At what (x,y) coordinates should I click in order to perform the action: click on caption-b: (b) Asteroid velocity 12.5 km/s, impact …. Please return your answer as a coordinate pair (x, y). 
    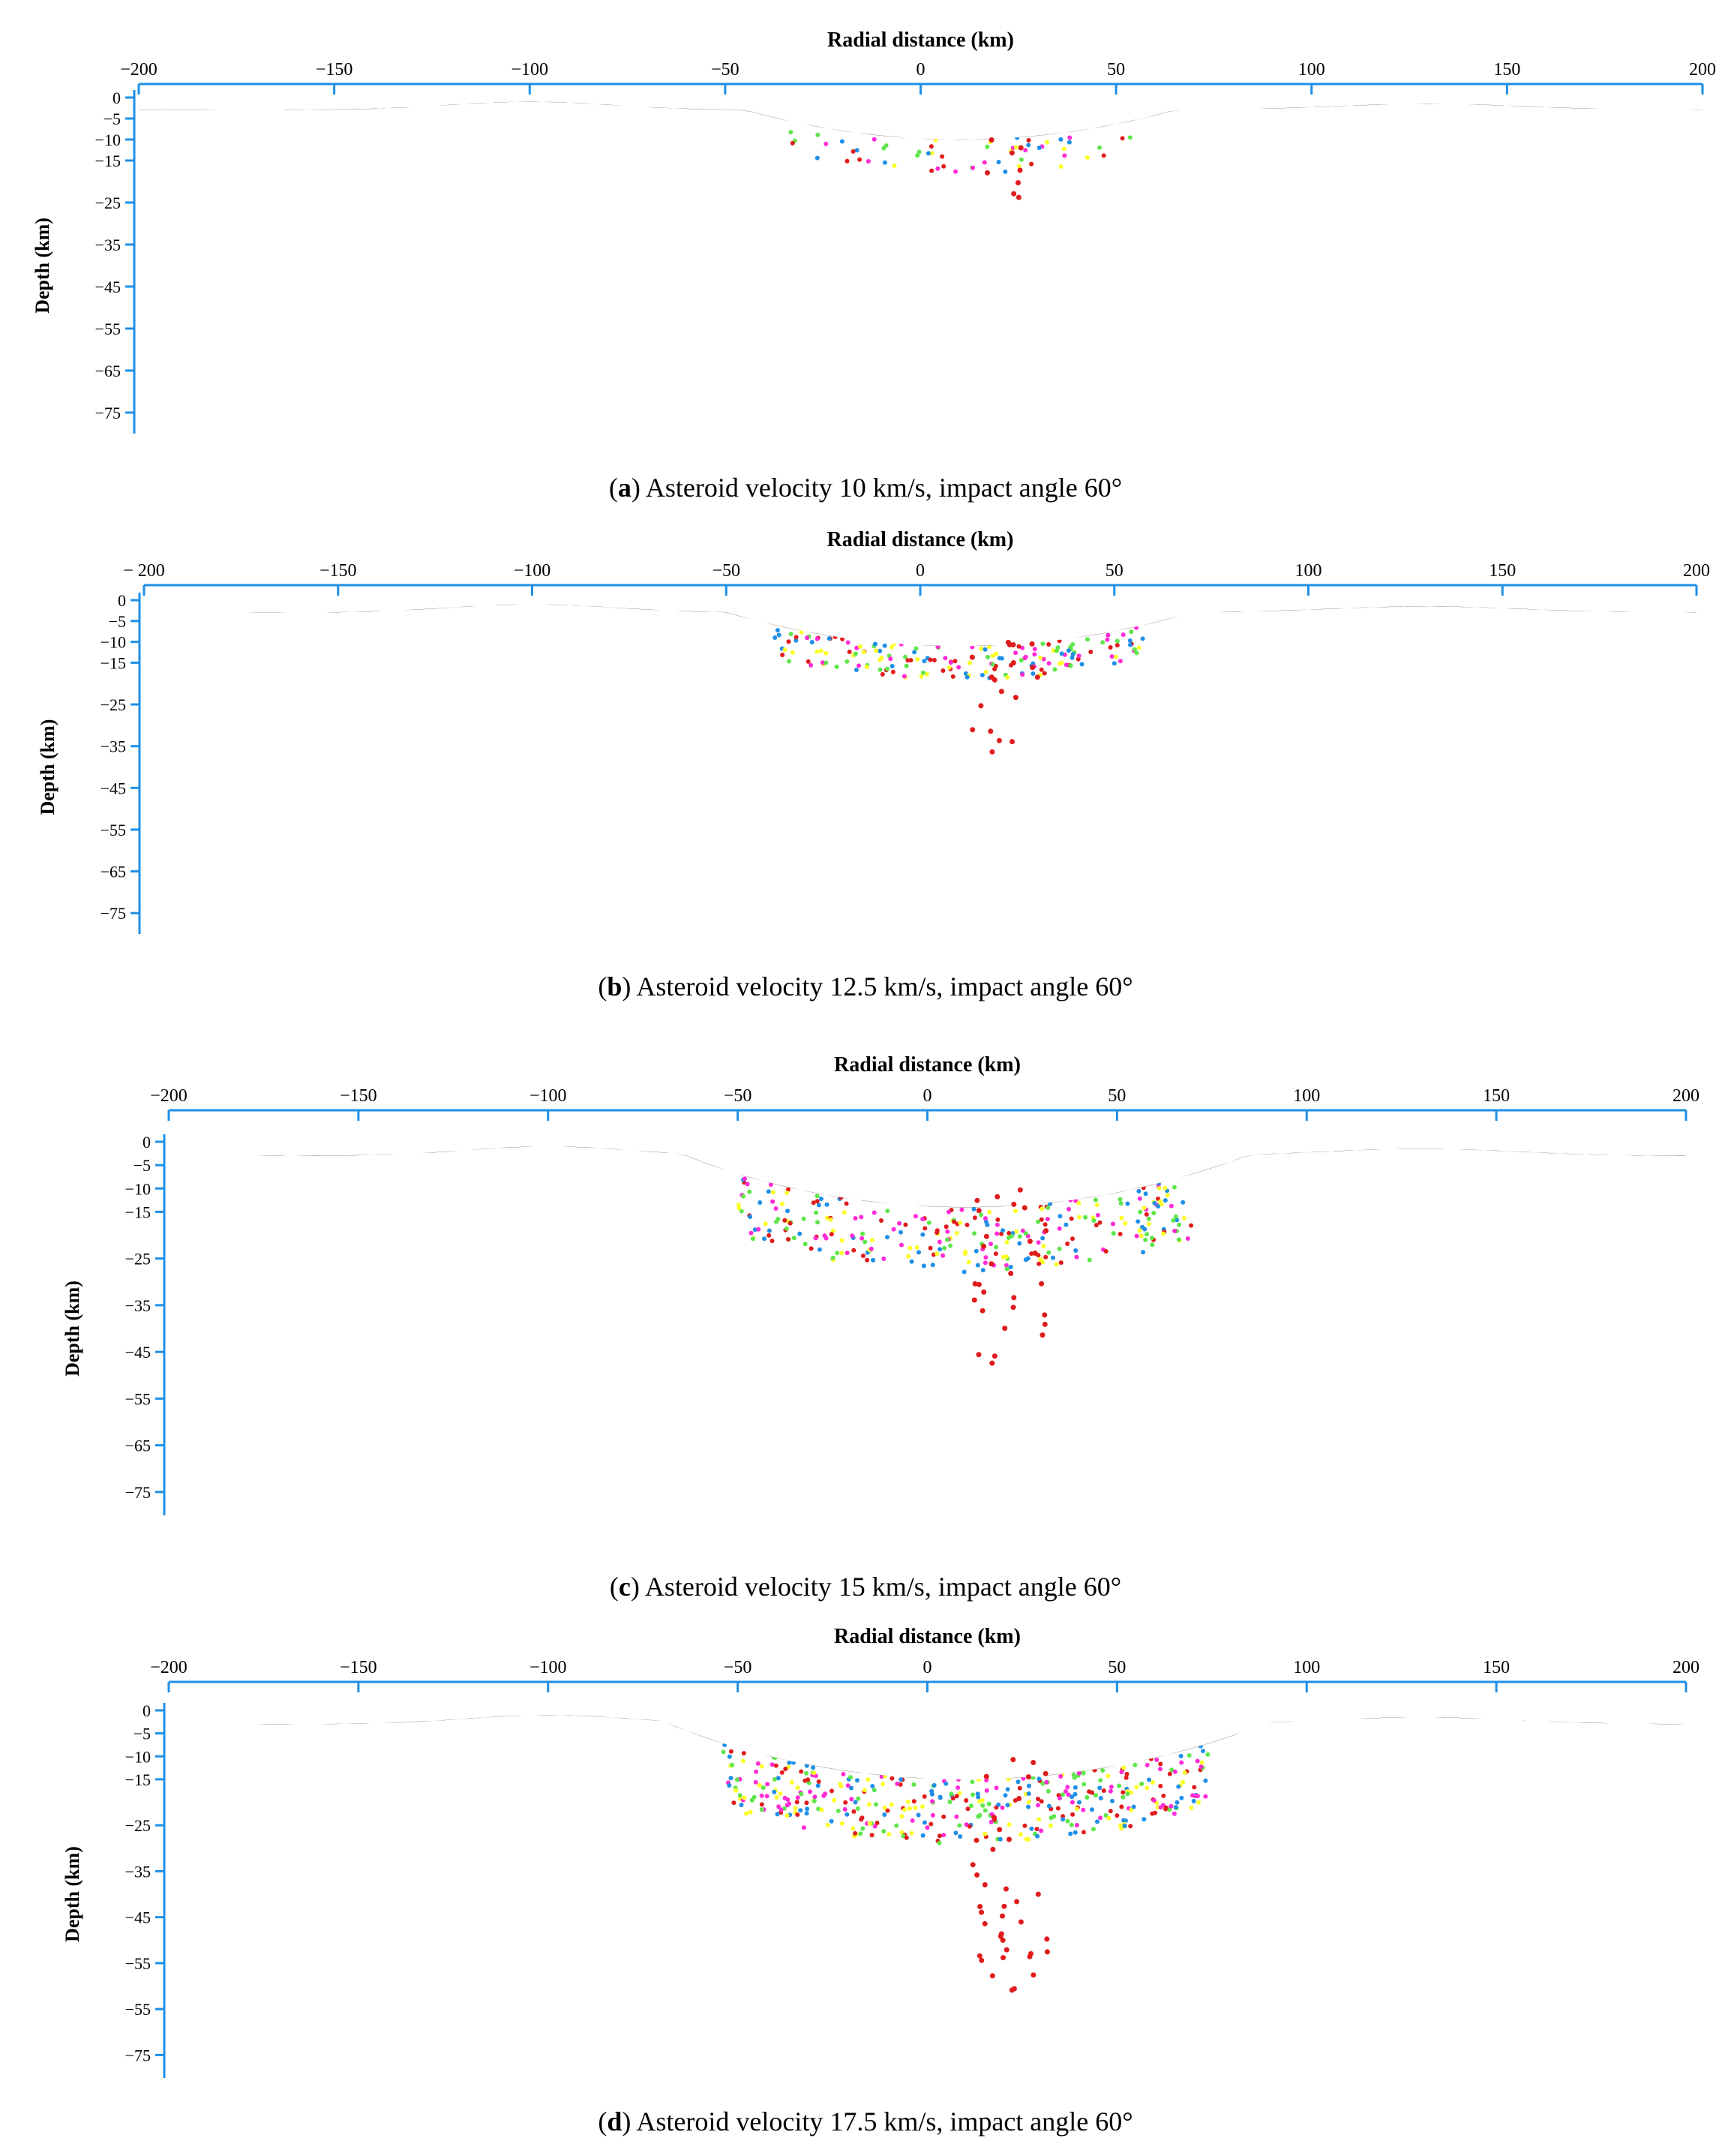
    Looking at the image, I should click on (865, 986).